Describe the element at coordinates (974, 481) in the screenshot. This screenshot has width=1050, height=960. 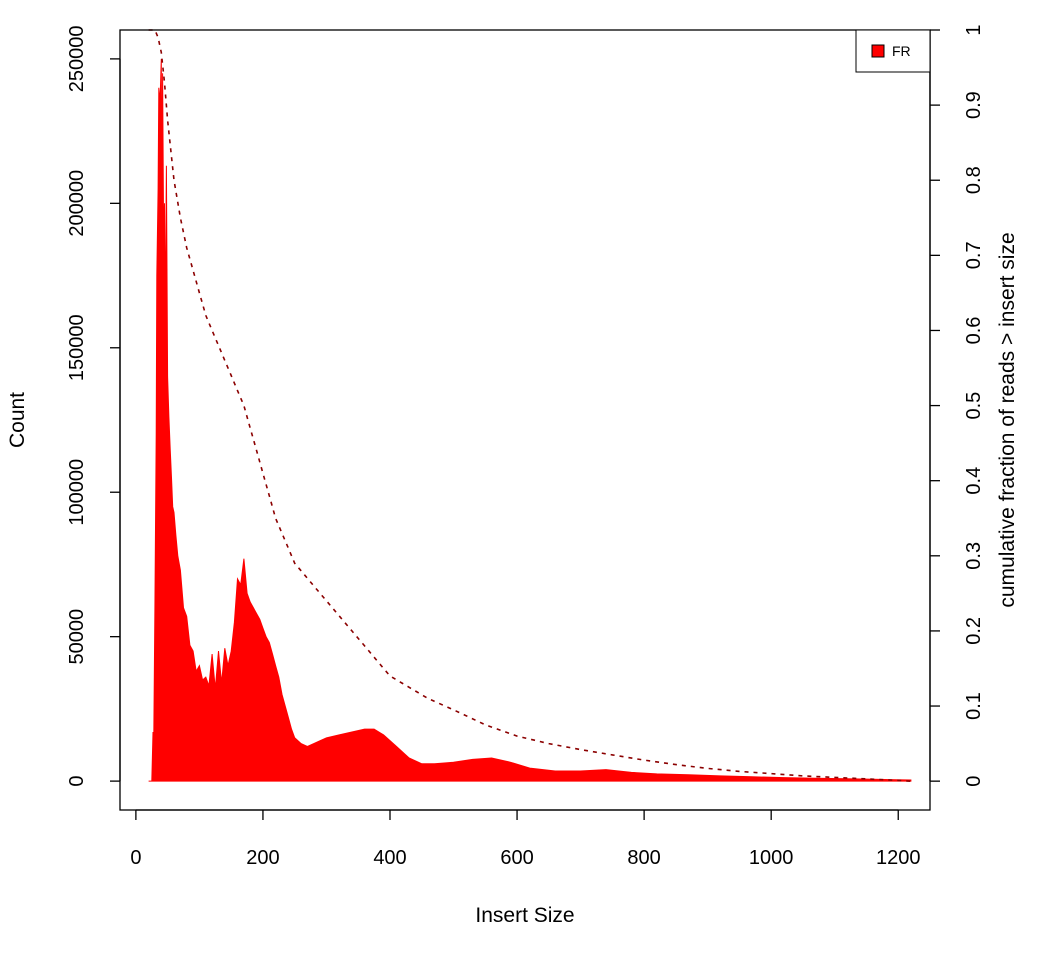
I see `y2-tick-label: 0.4` at that location.